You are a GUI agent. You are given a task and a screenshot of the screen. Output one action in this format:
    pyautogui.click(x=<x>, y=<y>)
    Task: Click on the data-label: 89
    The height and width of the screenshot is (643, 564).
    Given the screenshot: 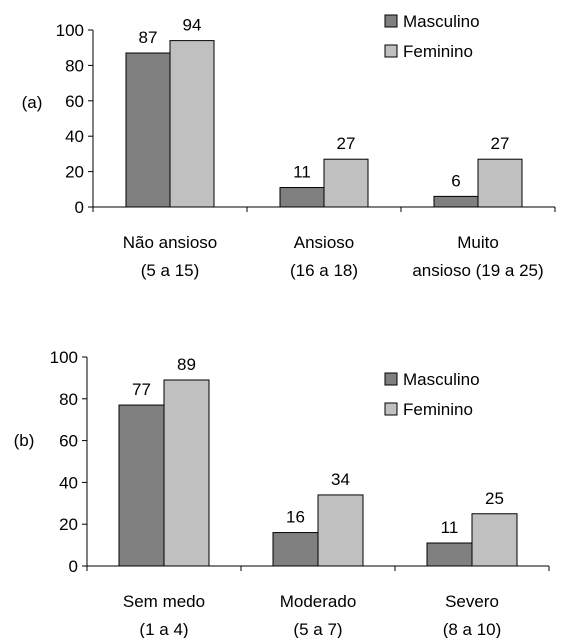 What is the action you would take?
    pyautogui.click(x=186, y=364)
    